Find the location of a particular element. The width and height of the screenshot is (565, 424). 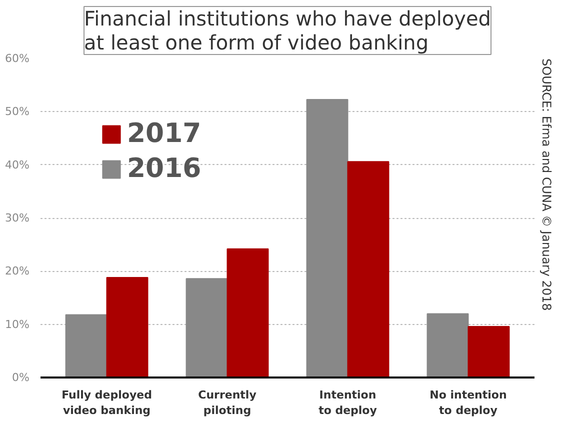

x-tick-label: Currently piloting is located at coordinates (227, 403).